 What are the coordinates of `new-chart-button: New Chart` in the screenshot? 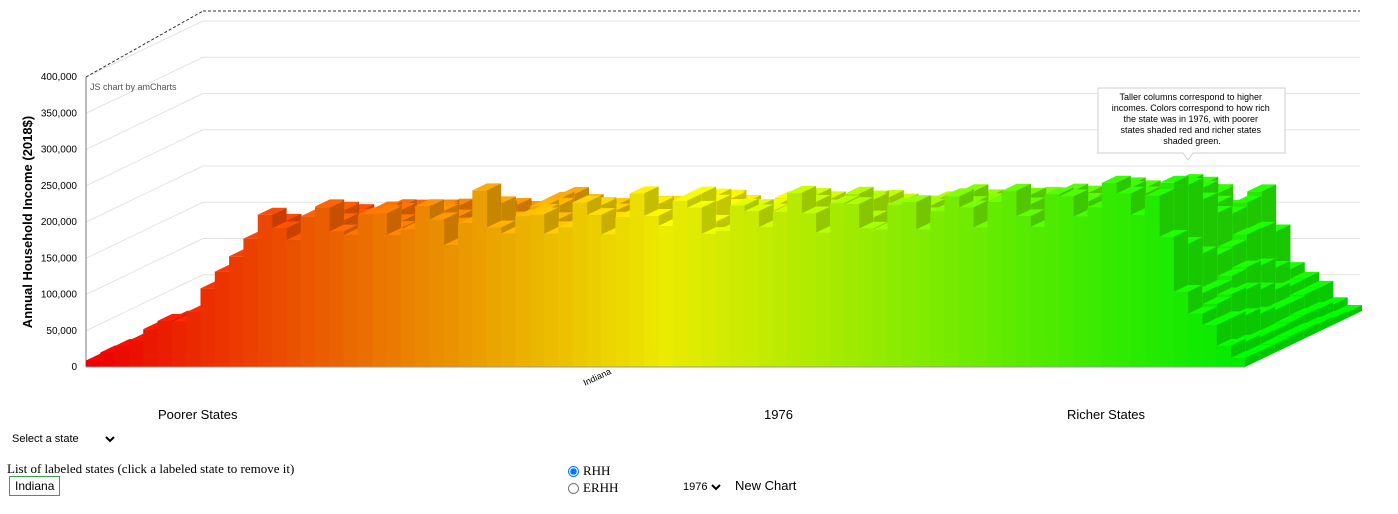 It's located at (766, 485).